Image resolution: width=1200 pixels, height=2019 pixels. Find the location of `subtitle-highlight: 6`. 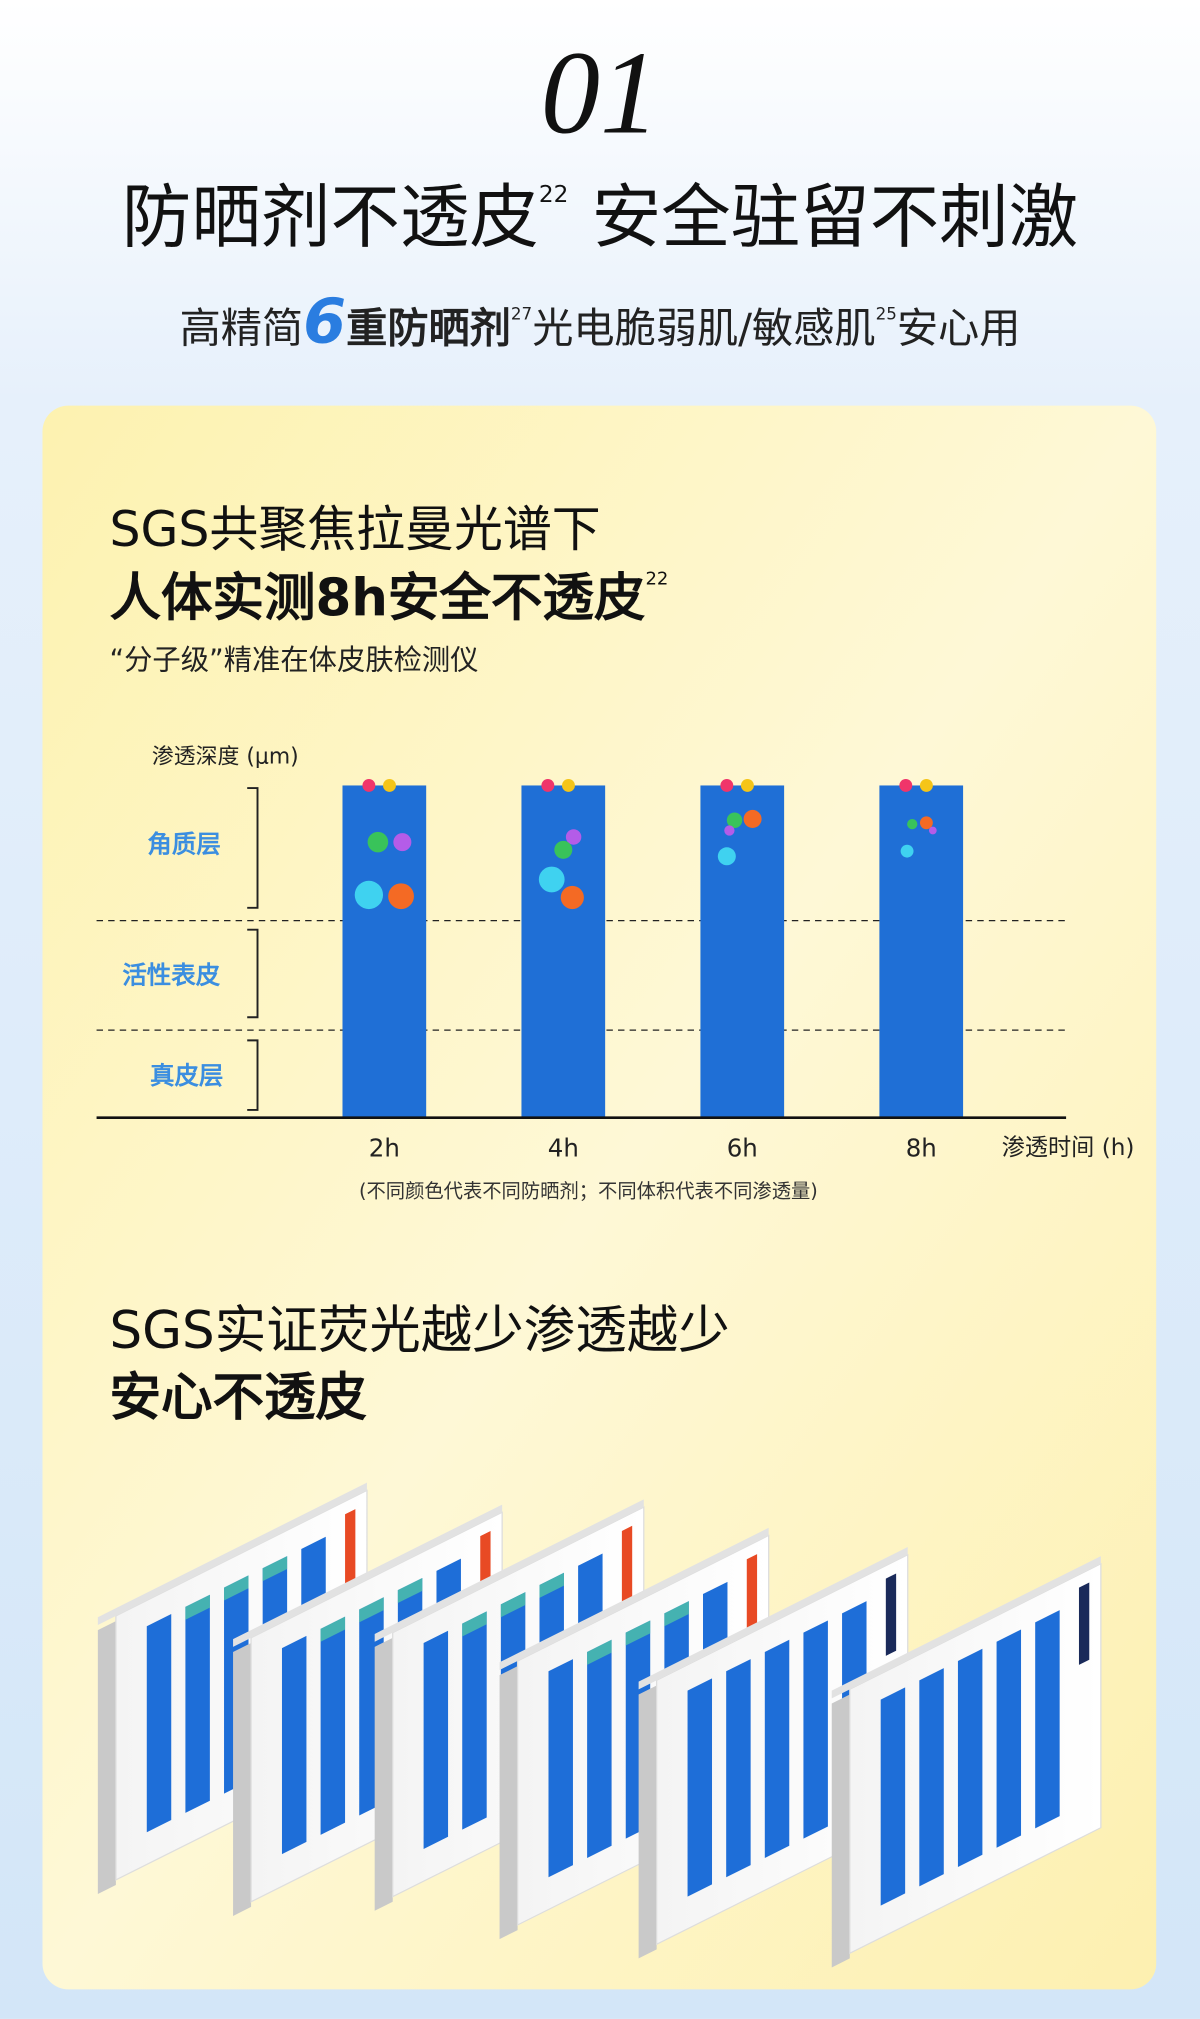

subtitle-highlight: 6 is located at coordinates (324, 322).